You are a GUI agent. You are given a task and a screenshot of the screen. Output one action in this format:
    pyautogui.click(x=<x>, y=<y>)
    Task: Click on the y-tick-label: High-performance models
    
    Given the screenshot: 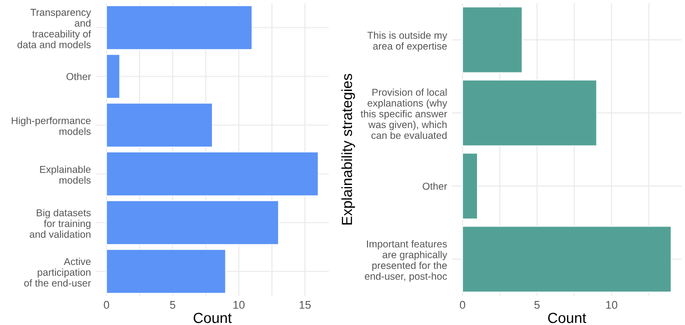 What is the action you would take?
    pyautogui.click(x=51, y=125)
    